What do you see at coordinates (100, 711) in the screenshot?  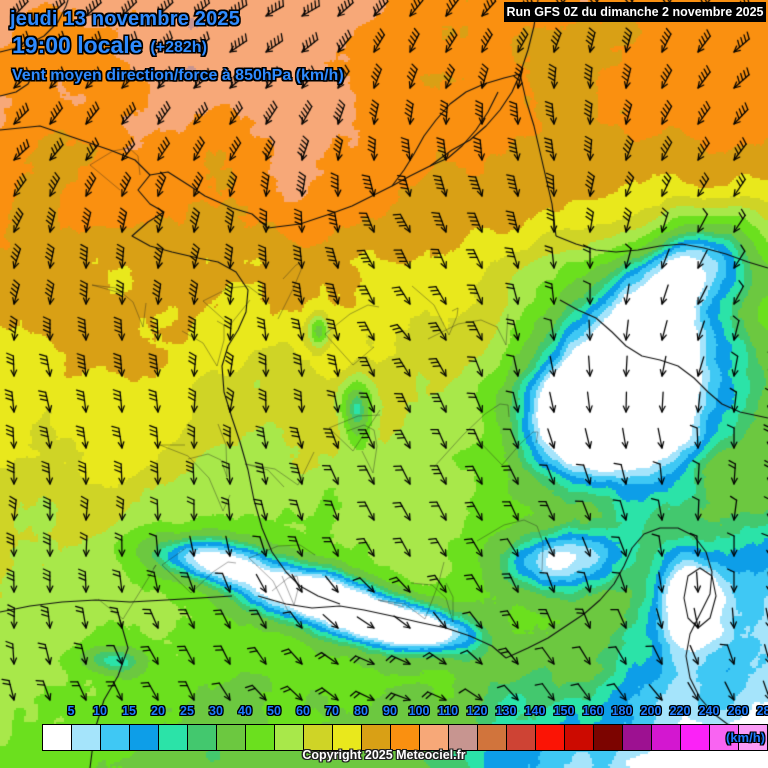 I see `legend-tick: 10` at bounding box center [100, 711].